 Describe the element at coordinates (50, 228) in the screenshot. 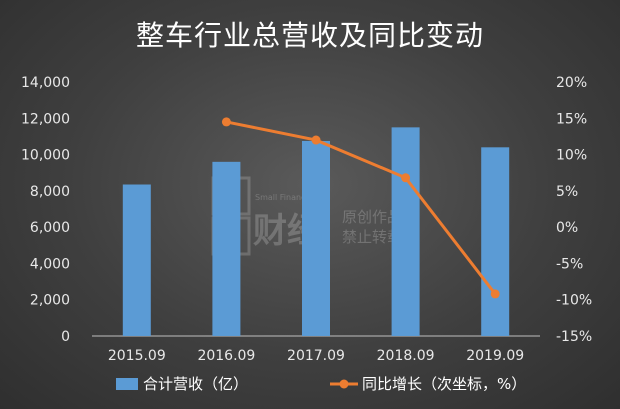

I see `y-tick-label: 6,000` at that location.